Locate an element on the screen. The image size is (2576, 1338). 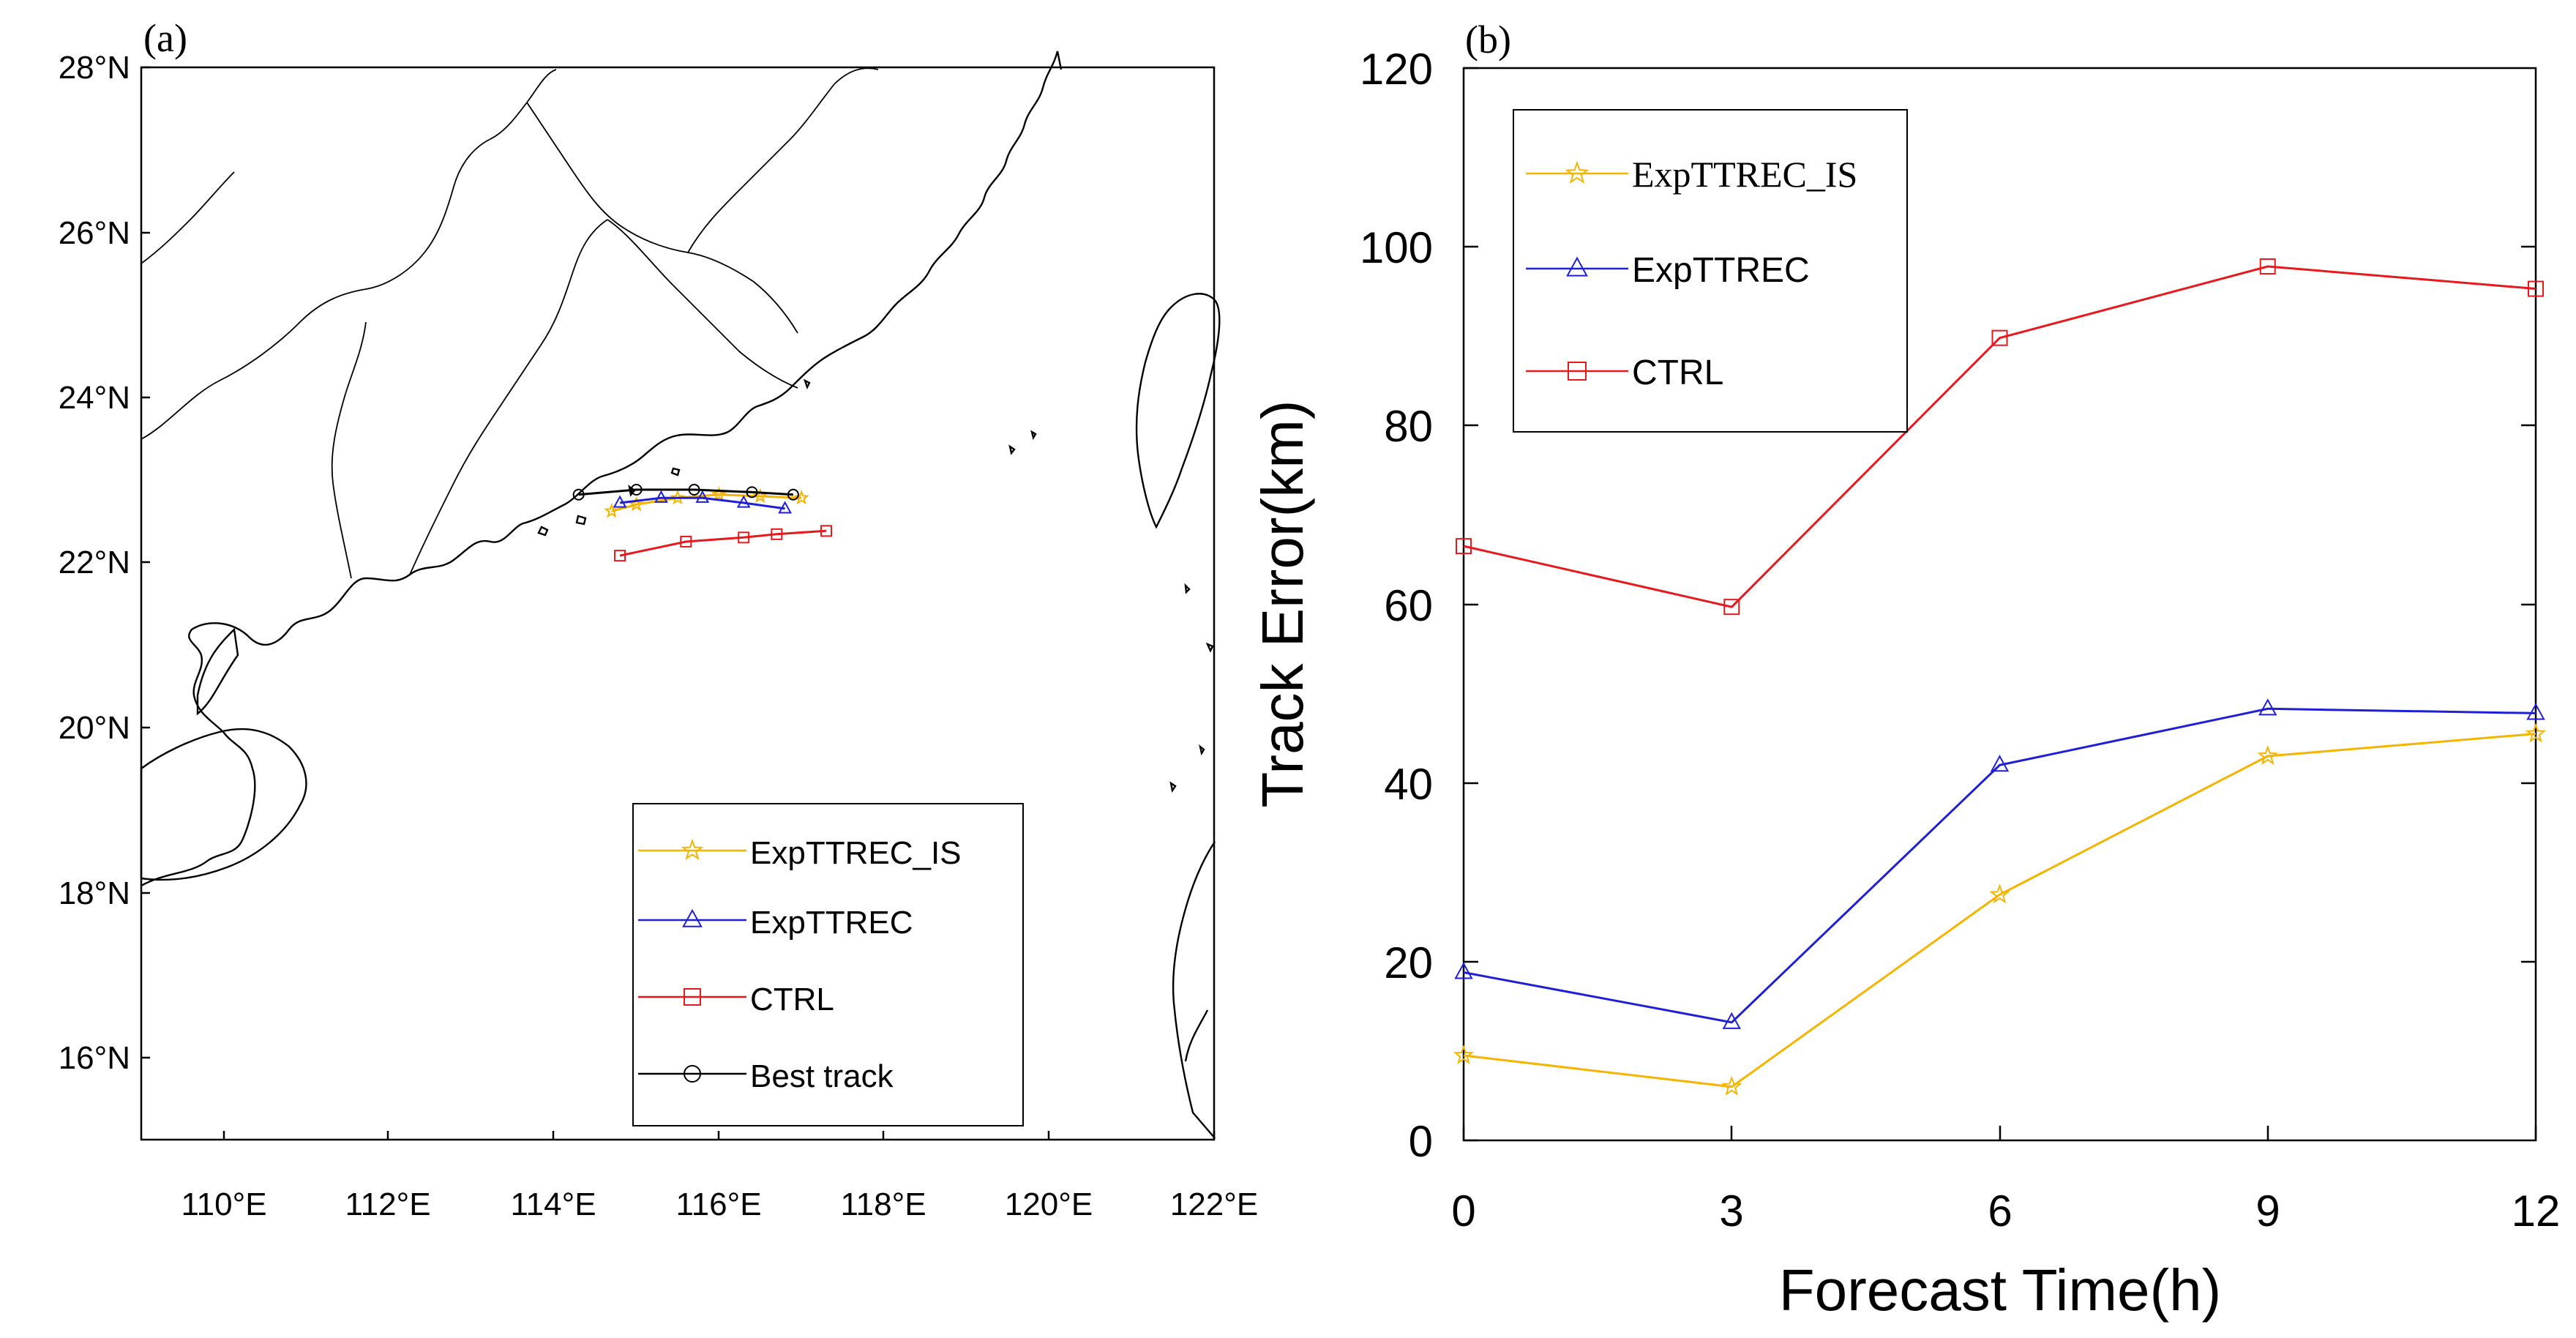
chart-x-tick-label: 0 is located at coordinates (1463, 1211).